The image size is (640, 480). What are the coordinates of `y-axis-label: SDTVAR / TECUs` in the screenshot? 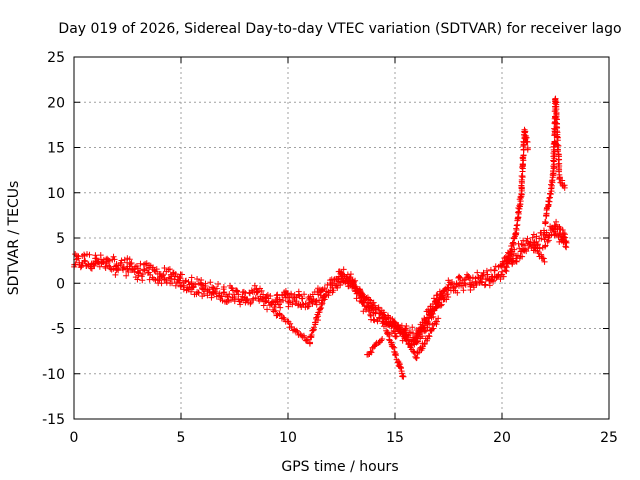 It's located at (14, 238).